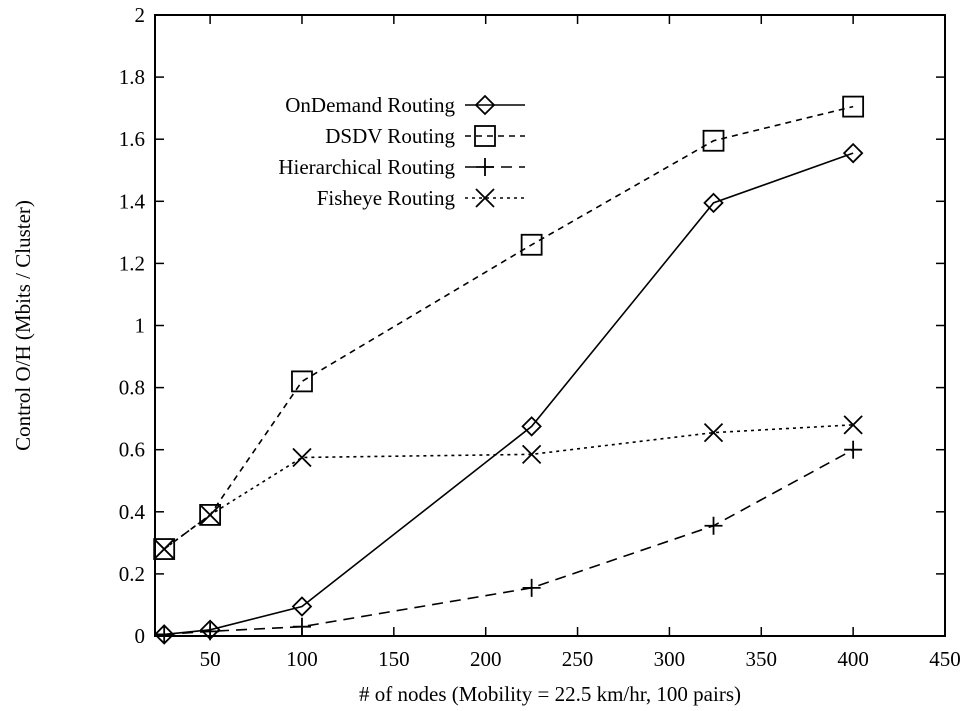 This screenshot has width=971, height=711. I want to click on legend-entry: Fisheye Routing, so click(421, 198).